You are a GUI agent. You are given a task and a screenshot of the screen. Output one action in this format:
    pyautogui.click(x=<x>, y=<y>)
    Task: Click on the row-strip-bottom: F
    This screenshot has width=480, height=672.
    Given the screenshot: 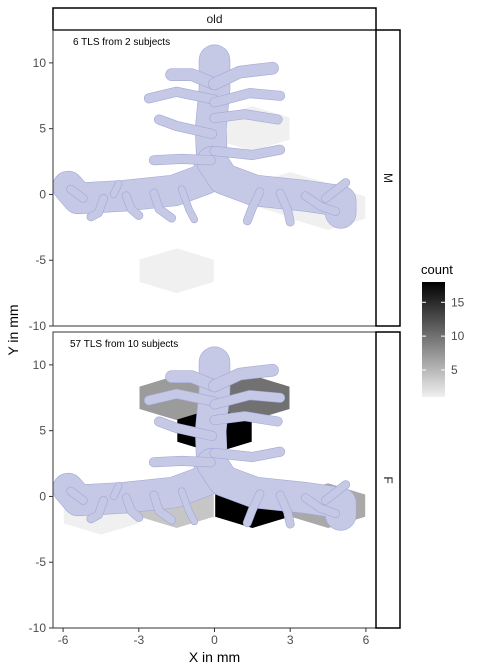 What is the action you would take?
    pyautogui.click(x=388, y=480)
    